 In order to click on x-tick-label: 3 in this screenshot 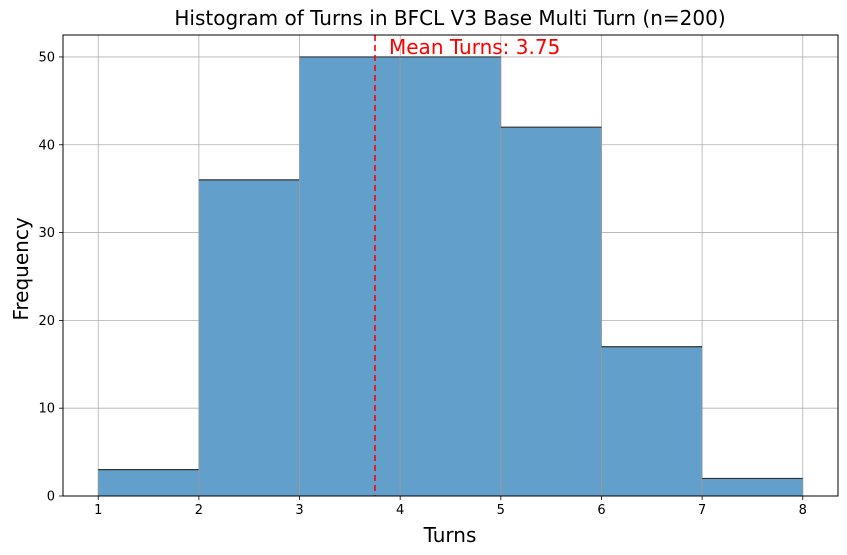, I will do `click(299, 510)`.